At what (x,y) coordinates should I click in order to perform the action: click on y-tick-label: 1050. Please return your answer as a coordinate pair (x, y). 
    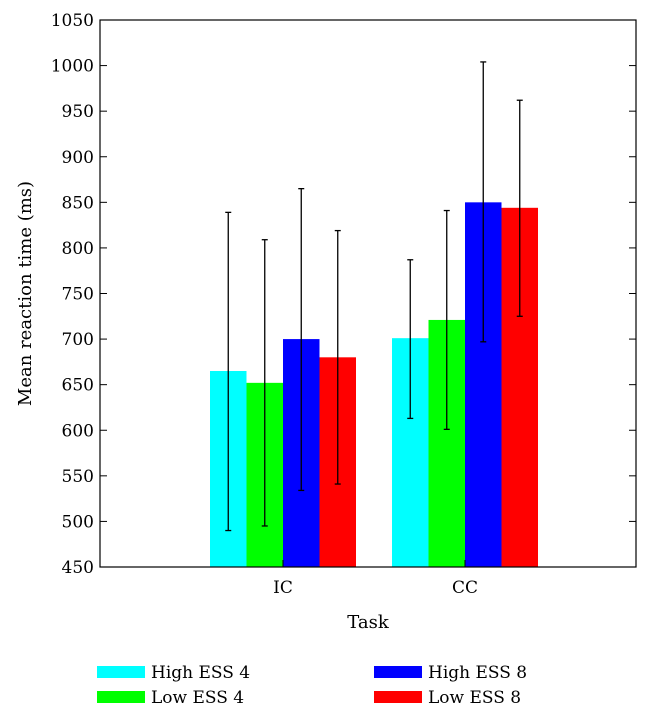
    Looking at the image, I should click on (72, 21).